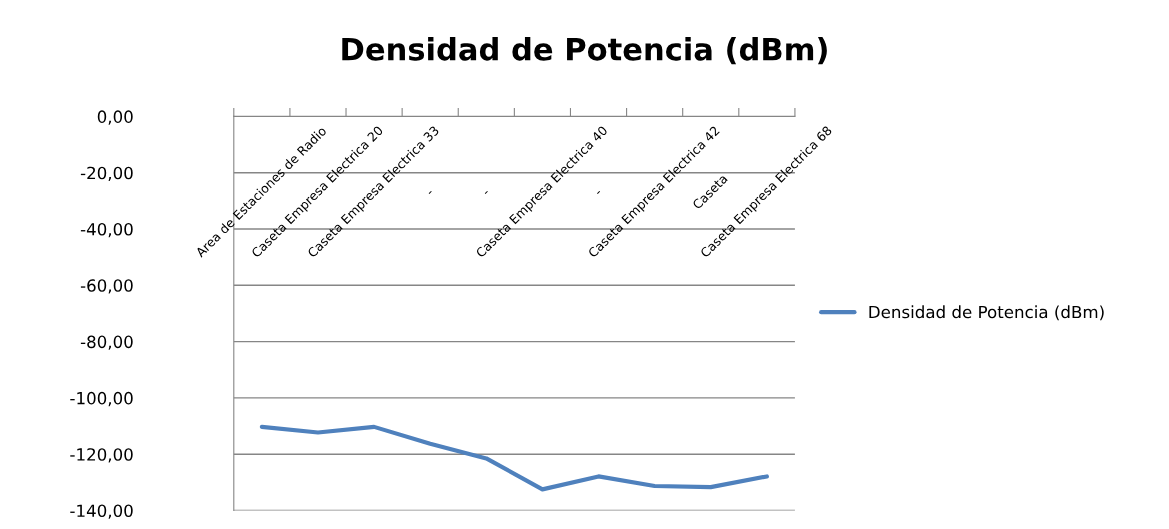  I want to click on chart-title: Densidad de Potencia (dBm), so click(584, 51).